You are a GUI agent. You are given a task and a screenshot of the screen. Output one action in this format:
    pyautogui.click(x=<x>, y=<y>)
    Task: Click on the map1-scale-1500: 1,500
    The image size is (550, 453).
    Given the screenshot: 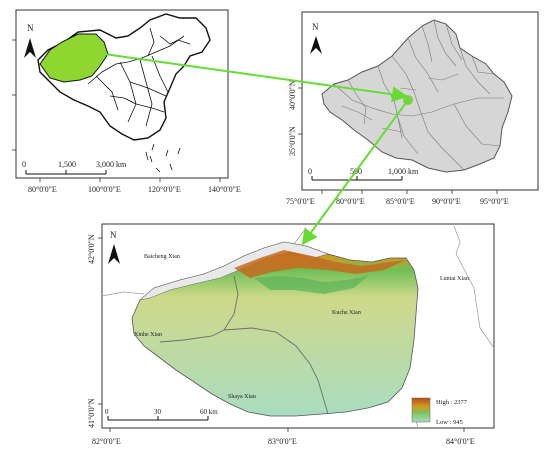 What is the action you would take?
    pyautogui.click(x=67, y=164)
    